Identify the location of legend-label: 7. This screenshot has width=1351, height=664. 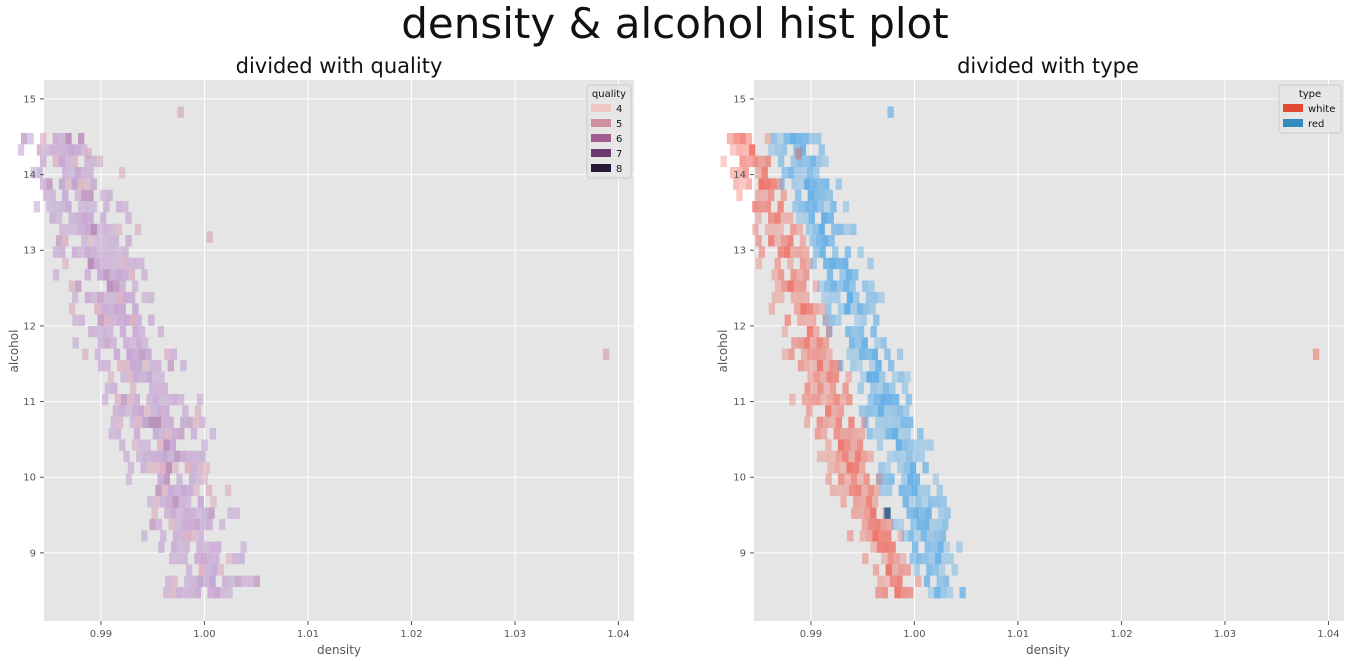
(619, 154).